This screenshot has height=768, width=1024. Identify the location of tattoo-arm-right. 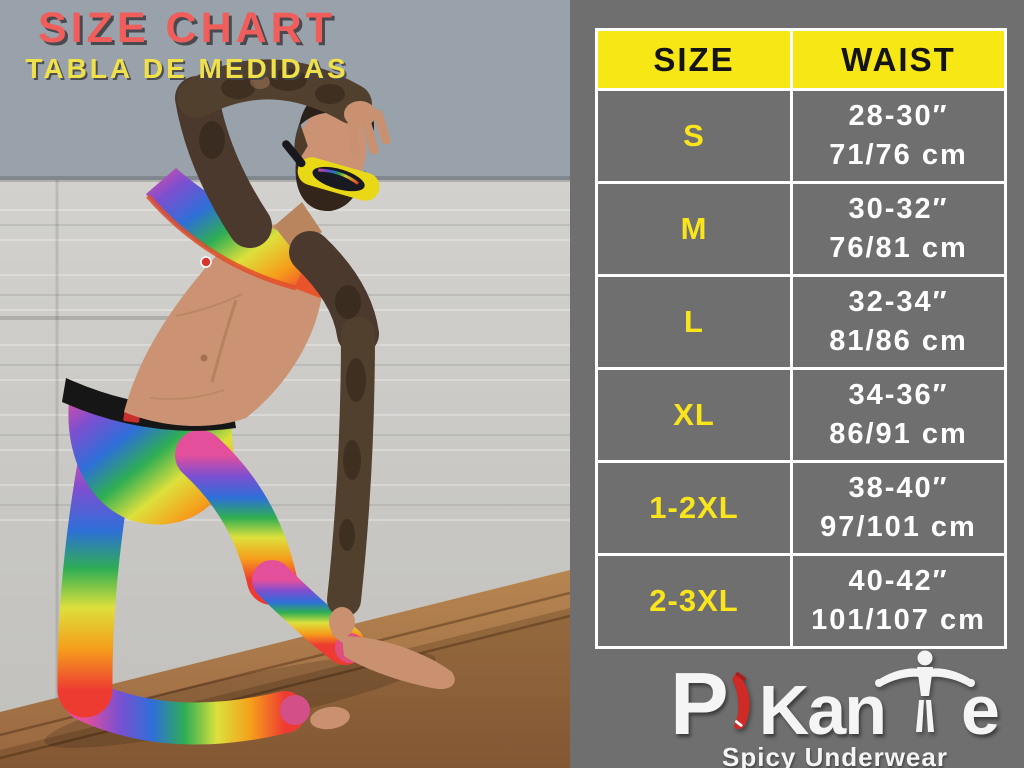
(334, 443).